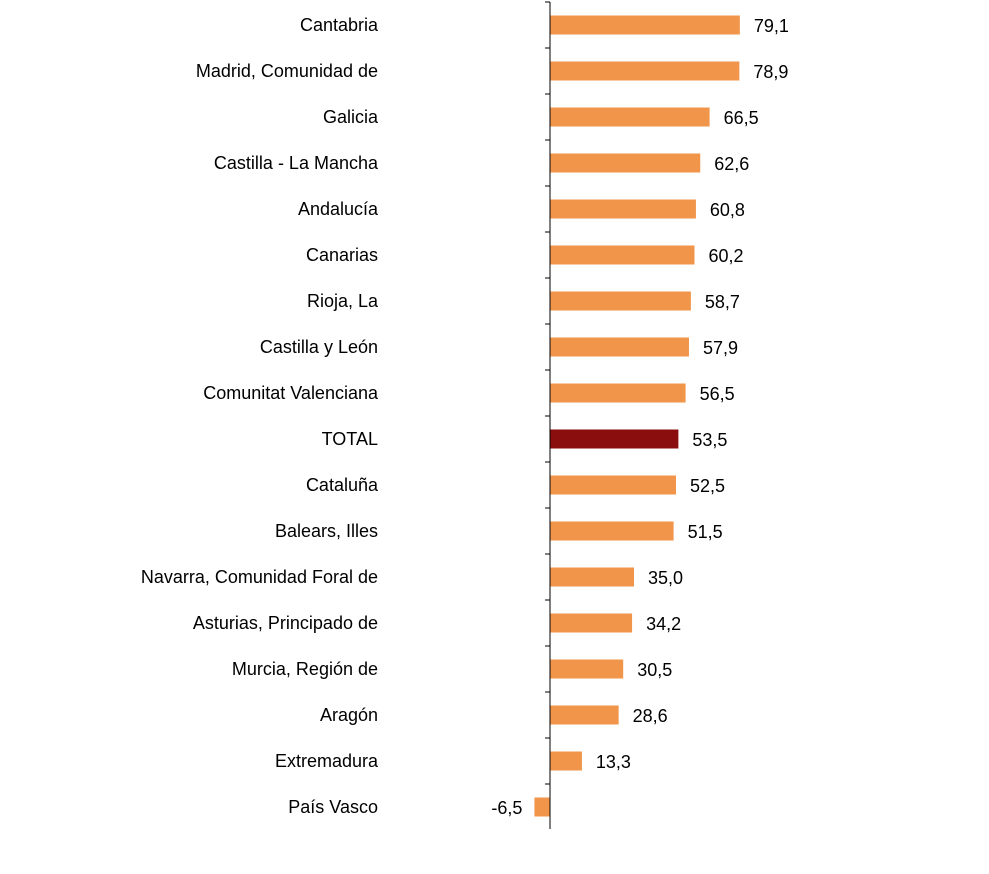 This screenshot has width=989, height=874. What do you see at coordinates (305, 669) in the screenshot?
I see `category-label-murcia-region-de: Murcia, Región de` at bounding box center [305, 669].